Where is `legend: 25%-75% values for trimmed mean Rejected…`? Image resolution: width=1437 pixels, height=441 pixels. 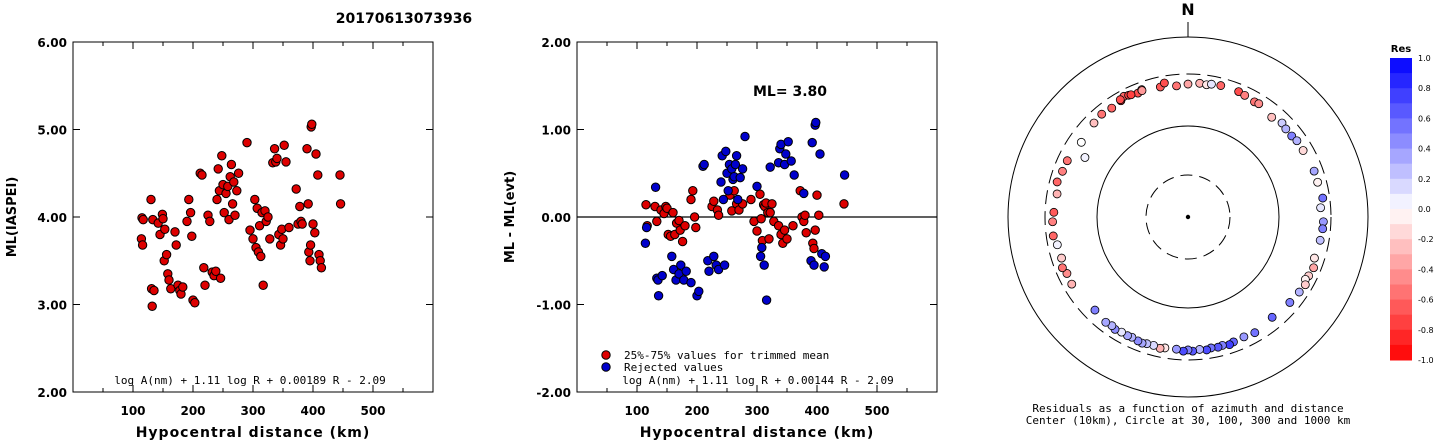
legend: 25%-75% values for trimmed mean Rejected… is located at coordinates (715, 361).